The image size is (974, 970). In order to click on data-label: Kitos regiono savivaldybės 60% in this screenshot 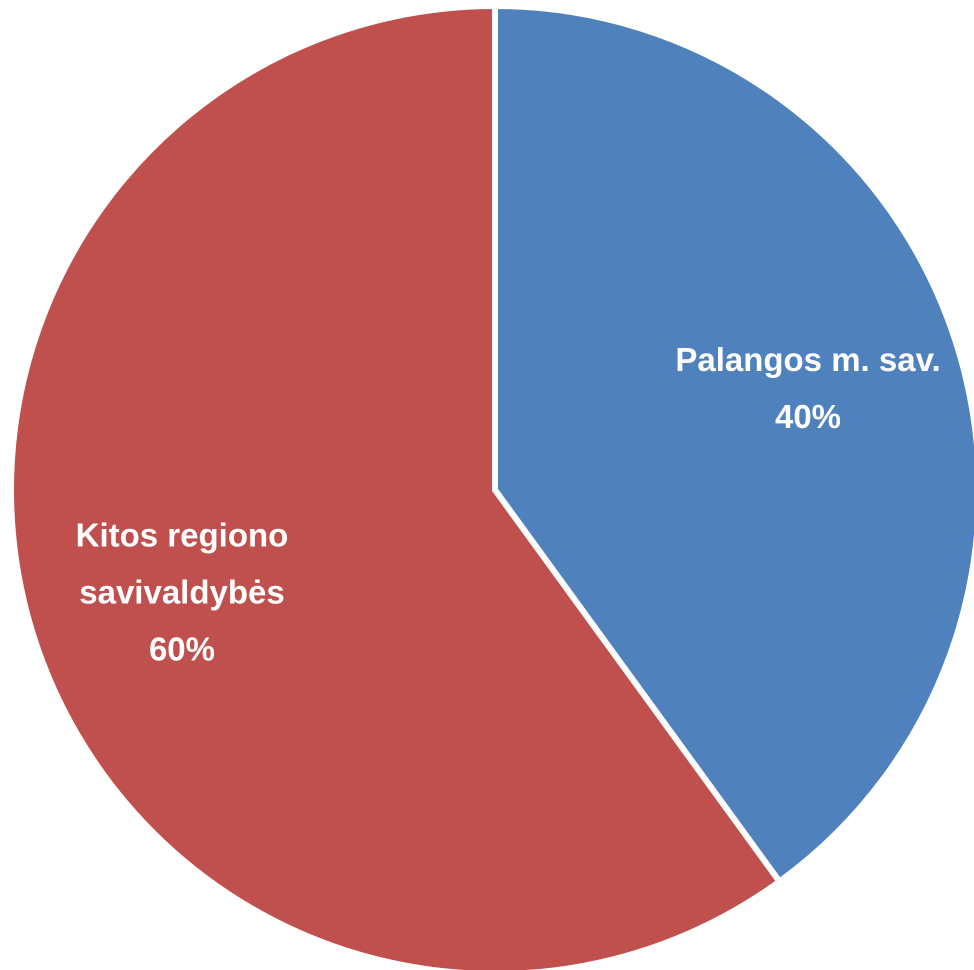, I will do `click(182, 591)`.